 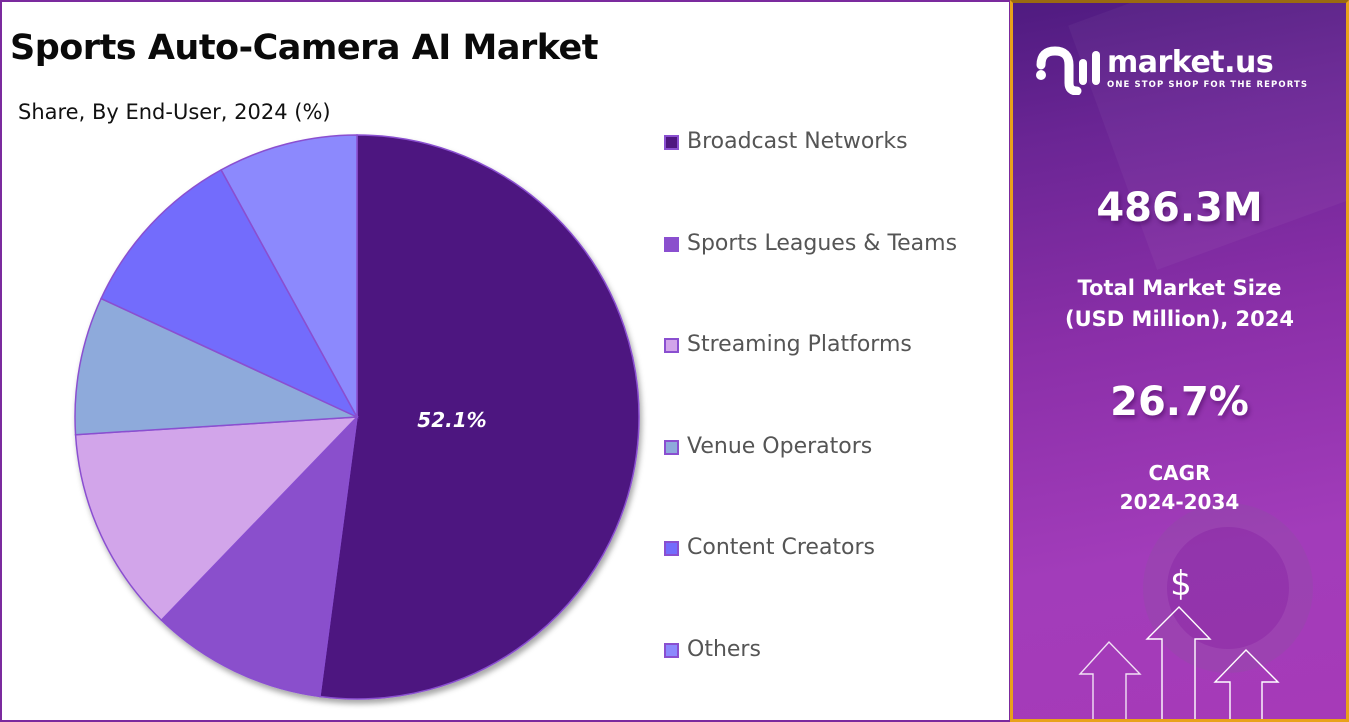 What do you see at coordinates (781, 547) in the screenshot?
I see `legend-label: Content Creators` at bounding box center [781, 547].